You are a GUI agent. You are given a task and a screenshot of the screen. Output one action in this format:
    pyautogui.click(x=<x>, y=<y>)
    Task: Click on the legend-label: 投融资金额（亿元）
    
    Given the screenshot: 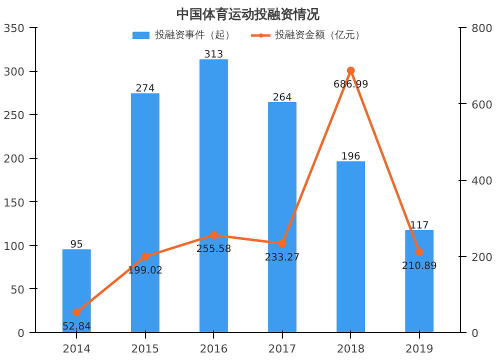 What is the action you would take?
    pyautogui.click(x=320, y=35)
    